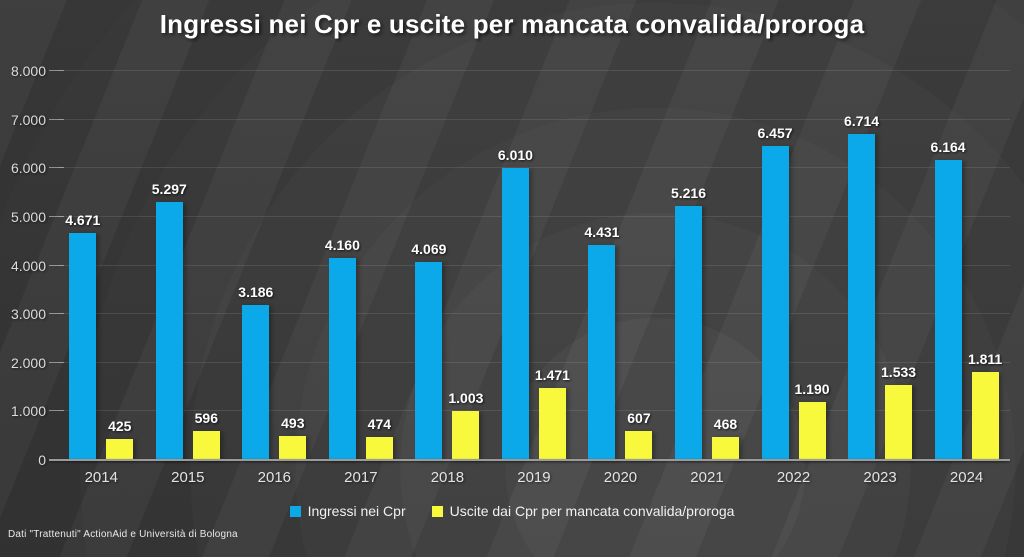  What do you see at coordinates (295, 511) in the screenshot?
I see `legend-swatch-ingressi-icon` at bounding box center [295, 511].